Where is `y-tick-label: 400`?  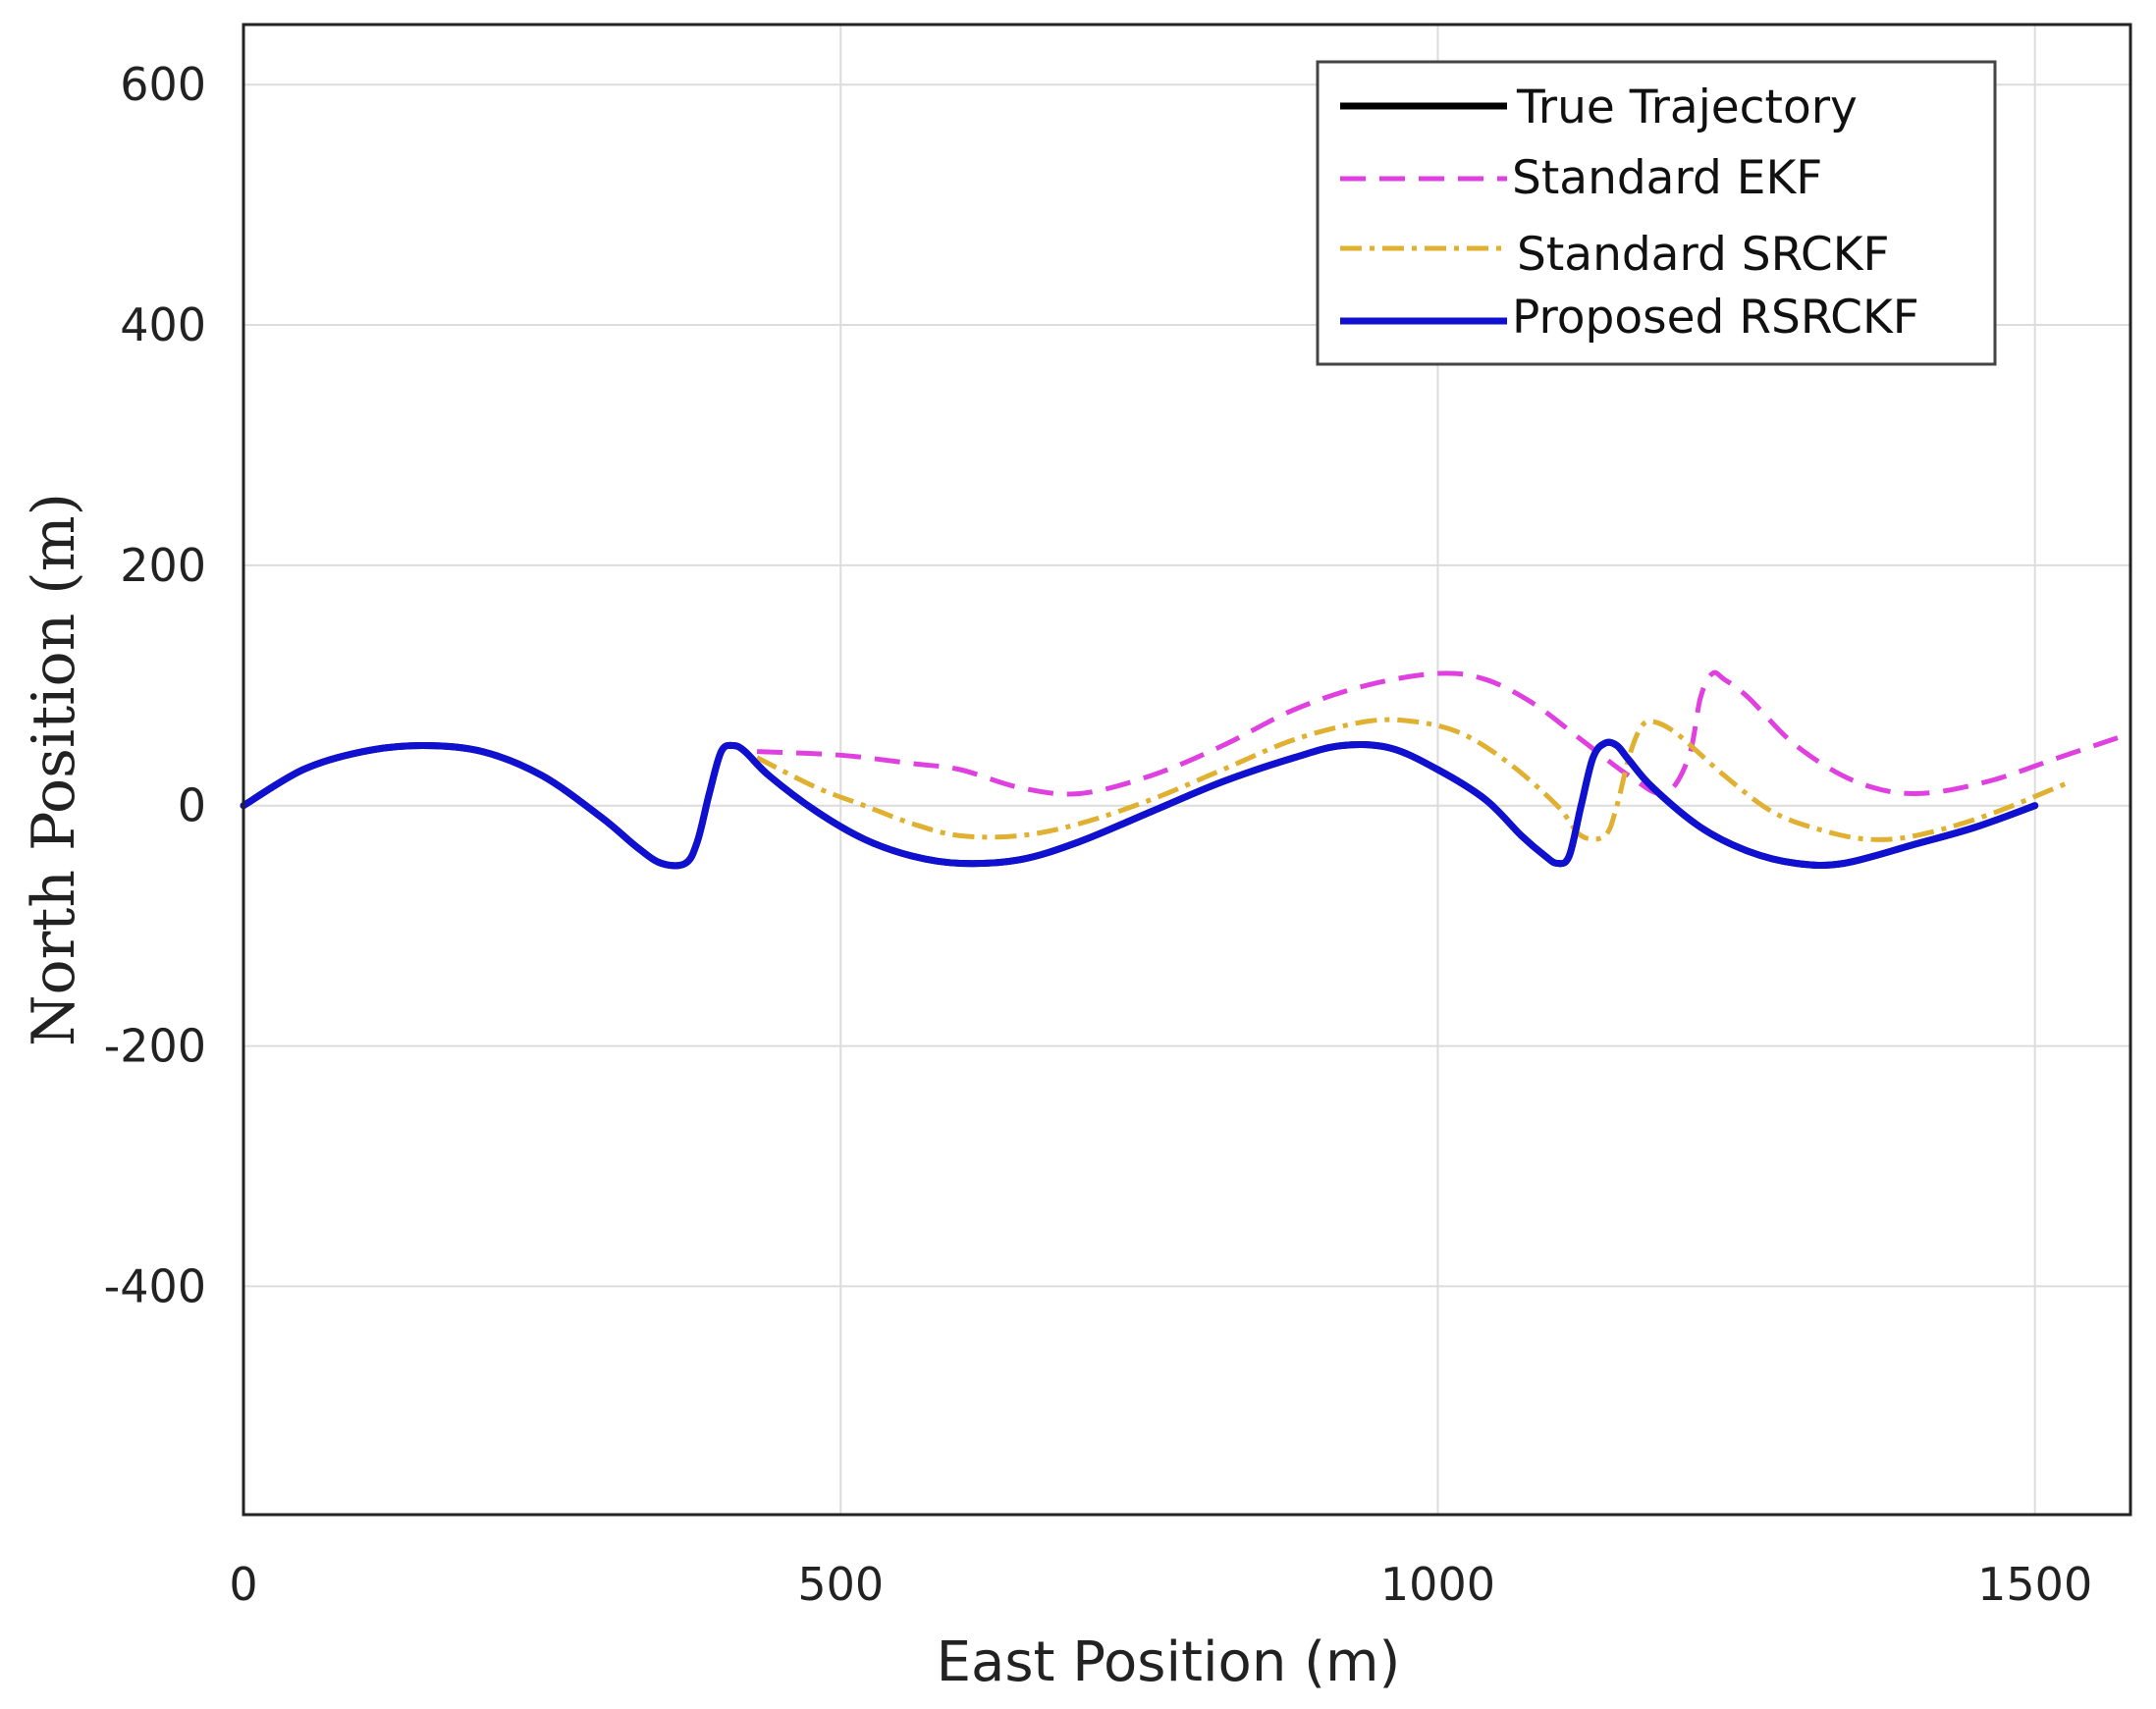 y-tick-label: 400 is located at coordinates (163, 324).